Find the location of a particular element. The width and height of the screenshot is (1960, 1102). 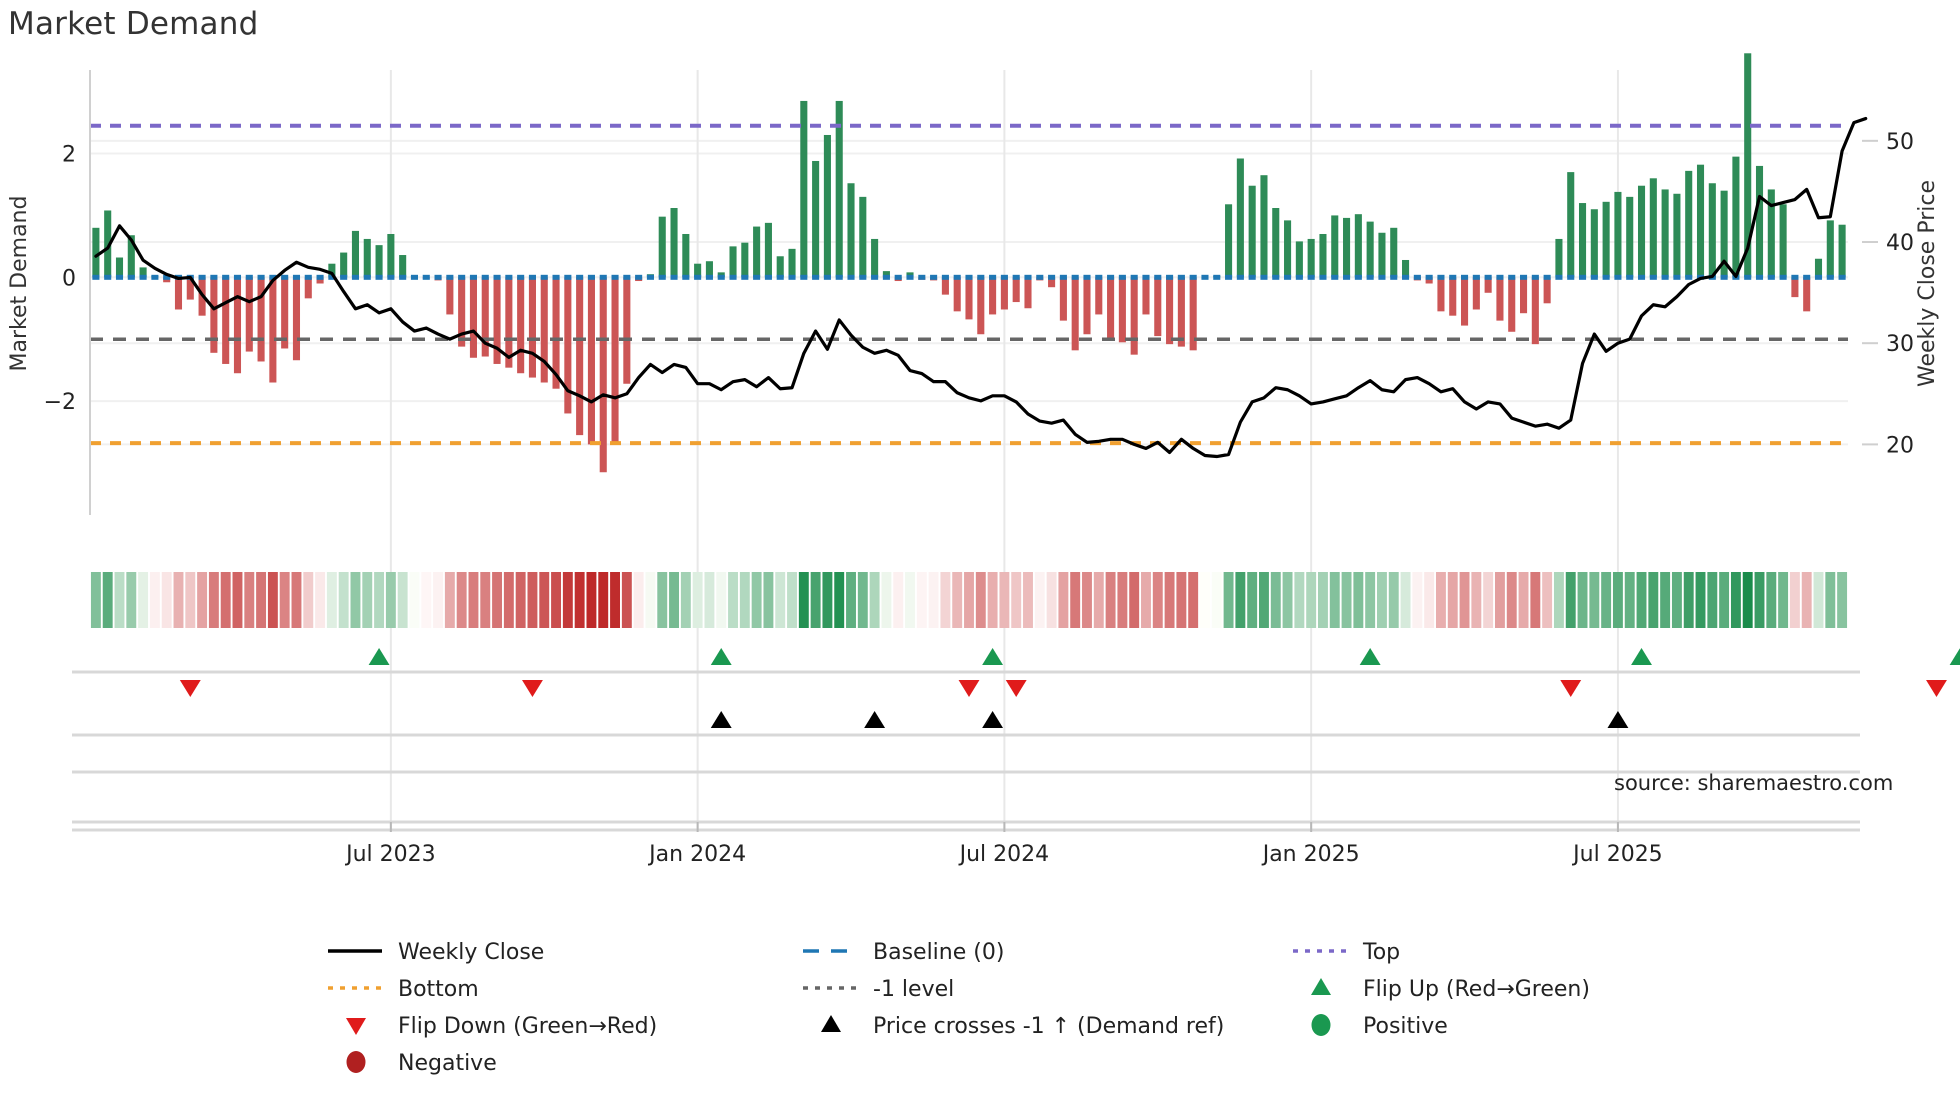

x-axis-tick-label: Jan 2025 is located at coordinates (1310, 854).